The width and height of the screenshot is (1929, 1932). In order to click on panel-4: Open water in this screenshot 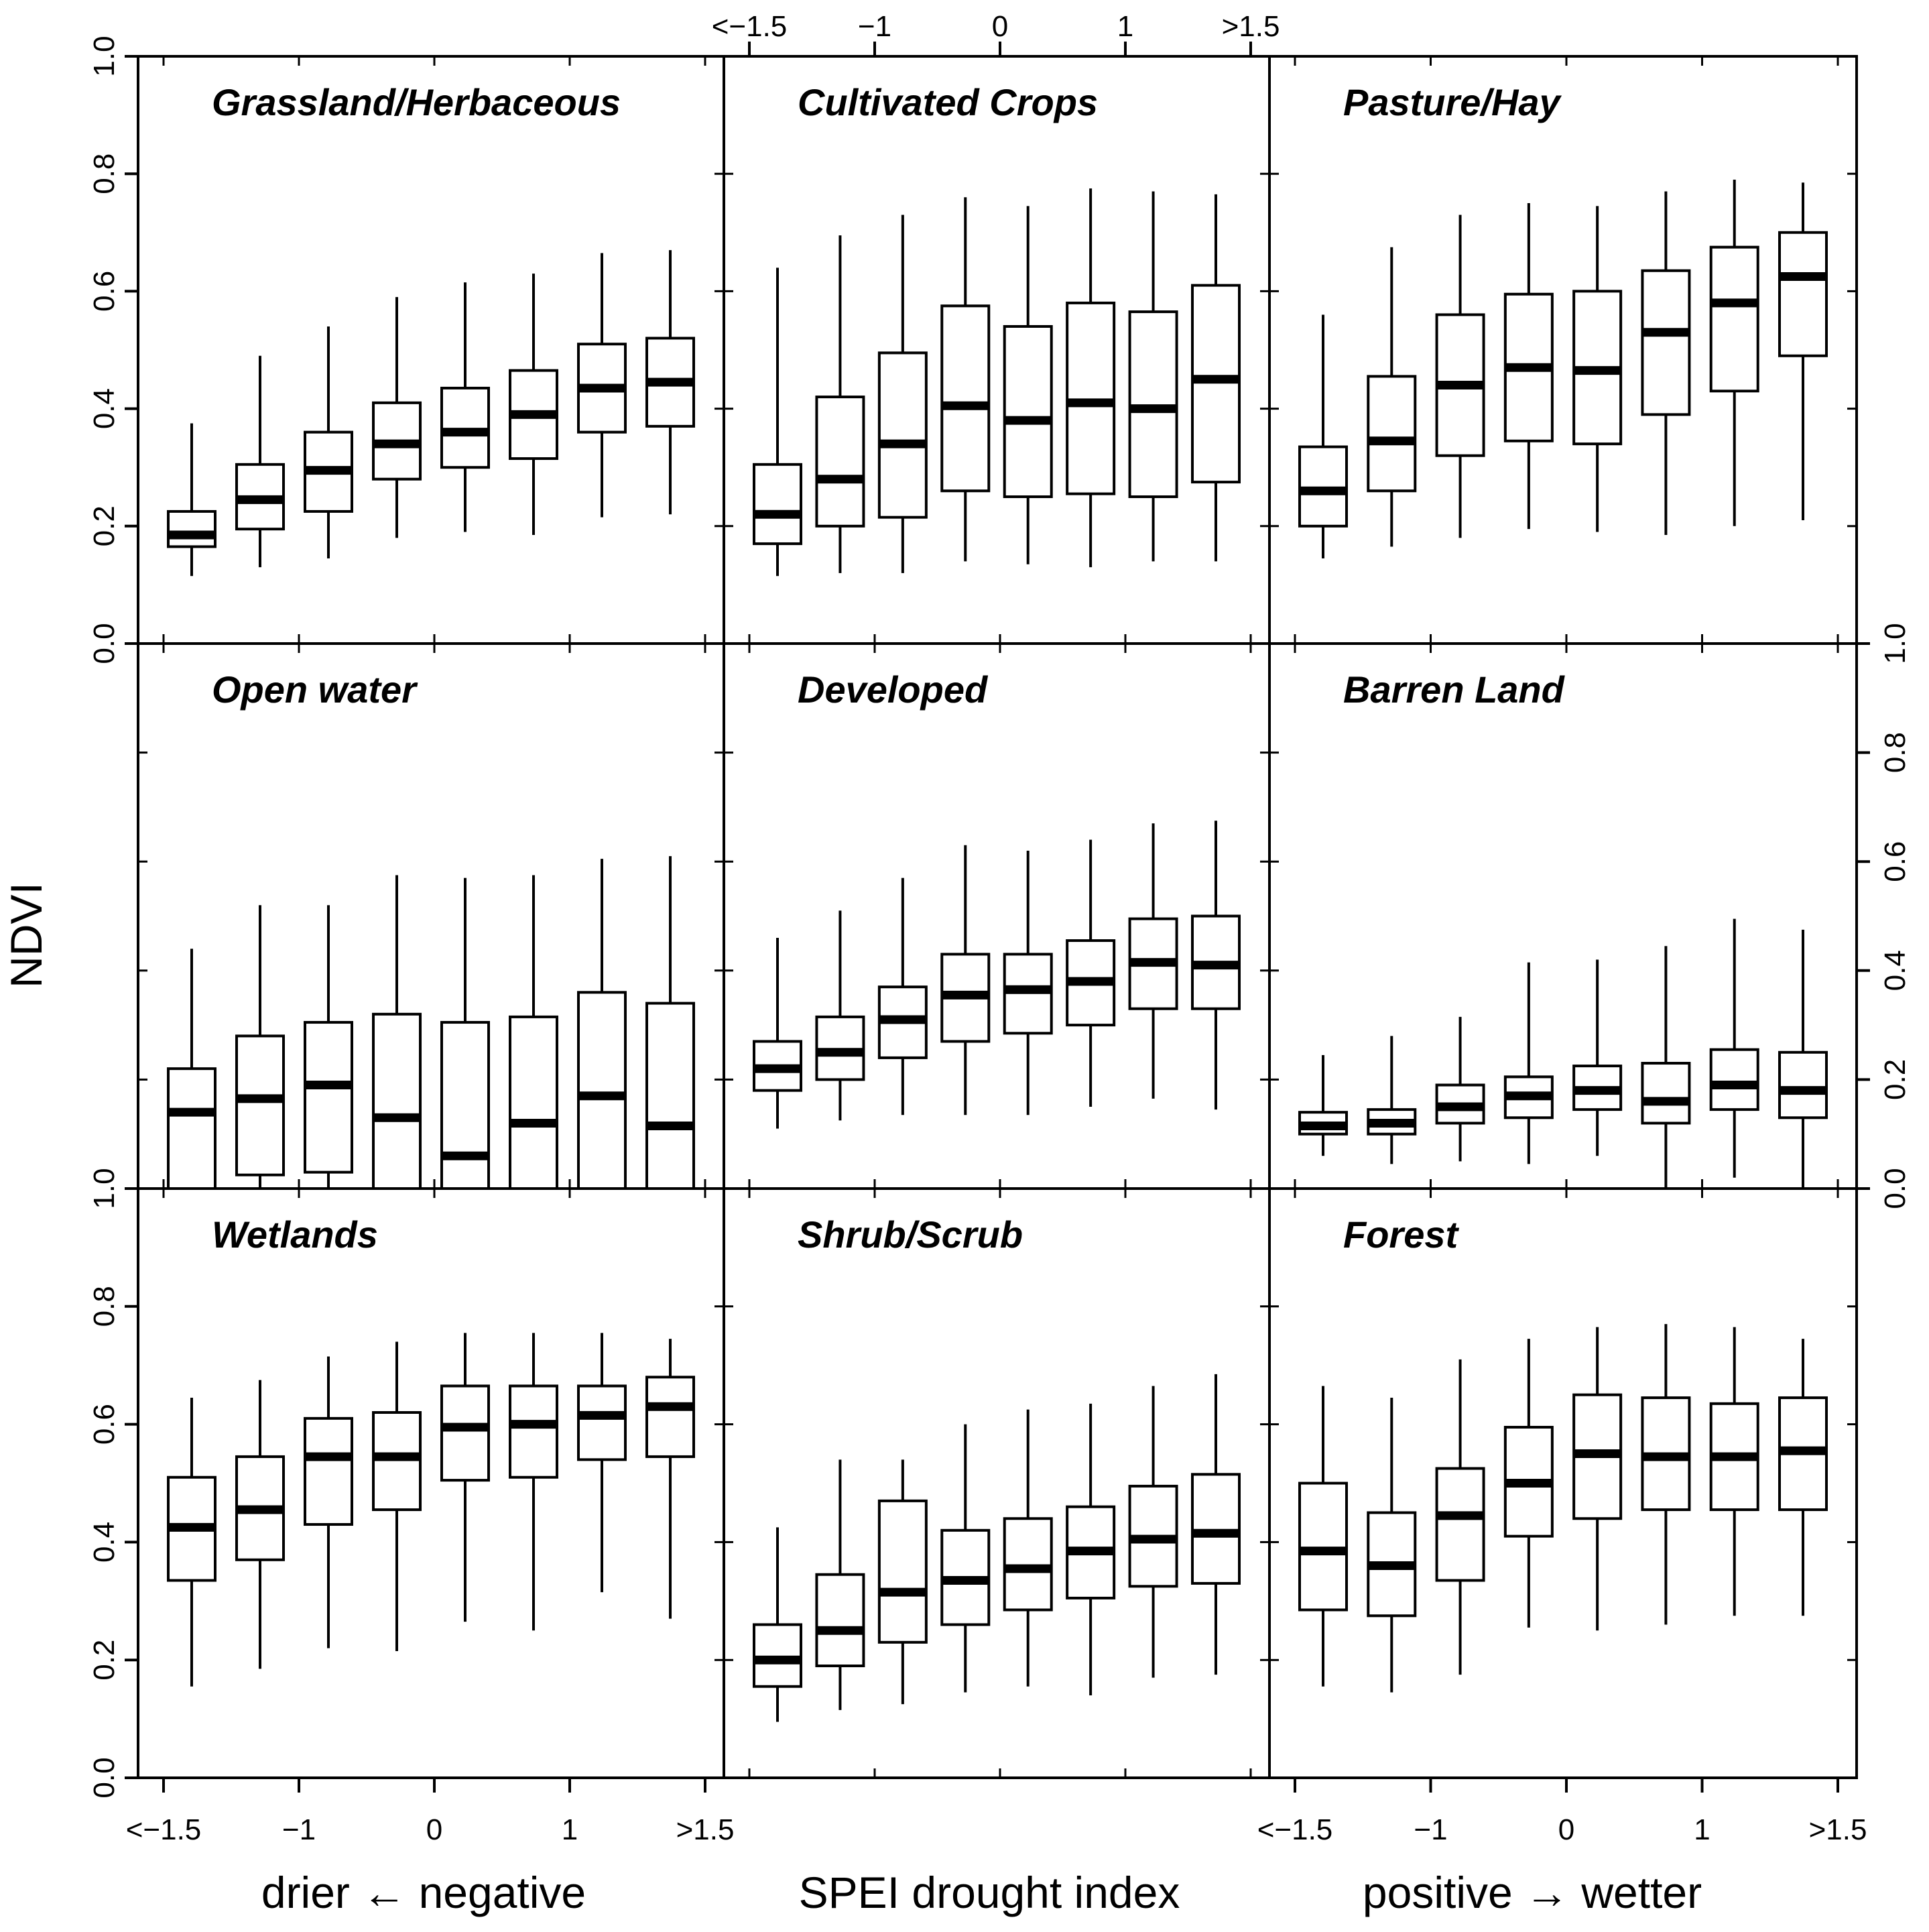, I will do `click(431, 930)`.